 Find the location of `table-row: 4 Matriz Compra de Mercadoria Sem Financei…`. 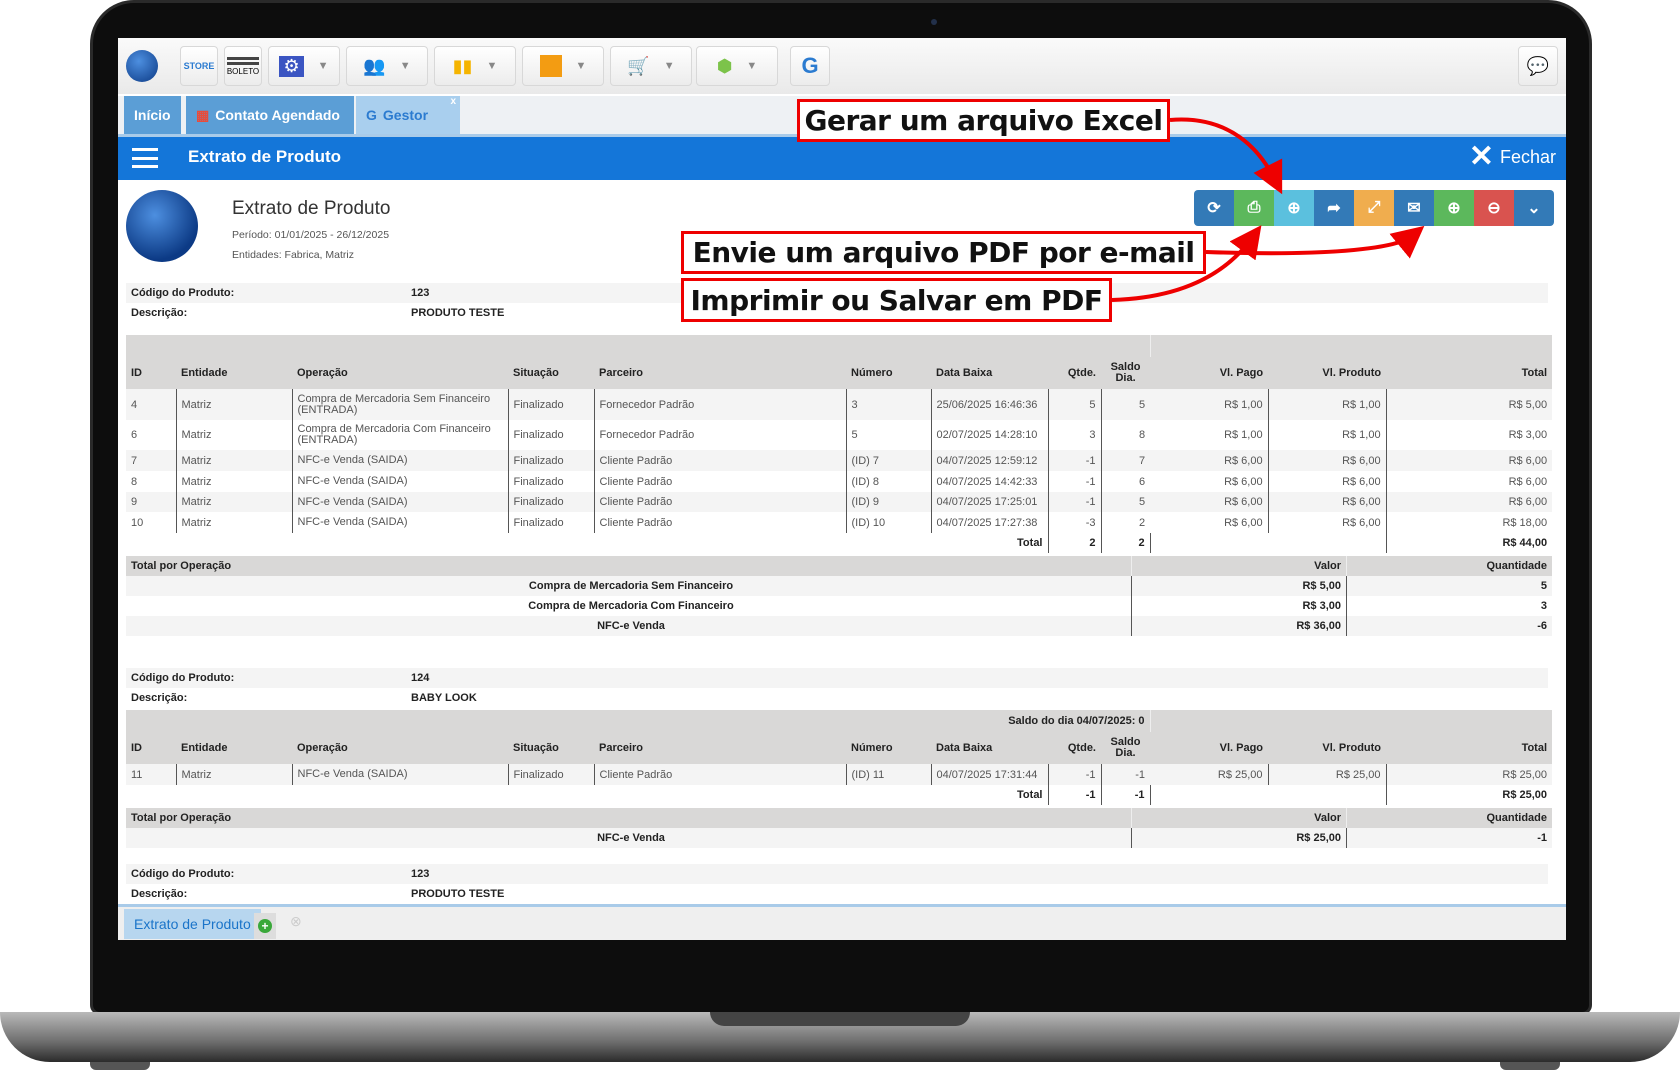

table-row: 4 Matriz Compra de Mercadoria Sem Financei… is located at coordinates (839, 404).